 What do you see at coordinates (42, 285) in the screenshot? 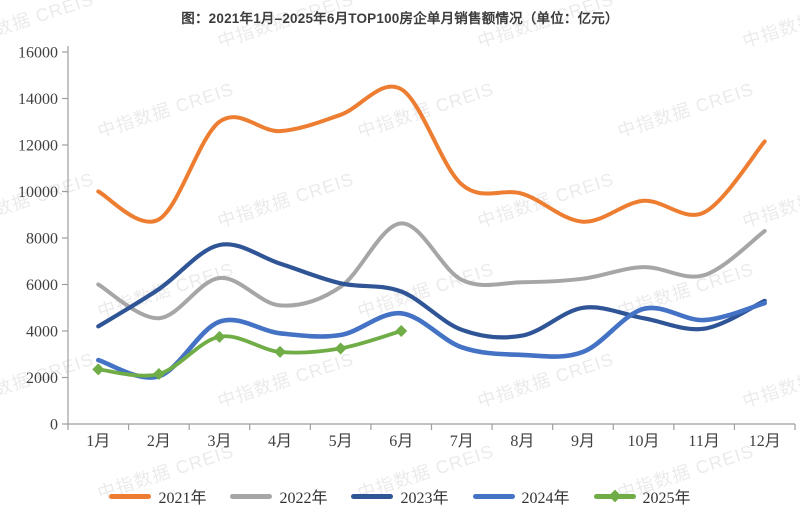
I see `y-axis-label: 6000` at bounding box center [42, 285].